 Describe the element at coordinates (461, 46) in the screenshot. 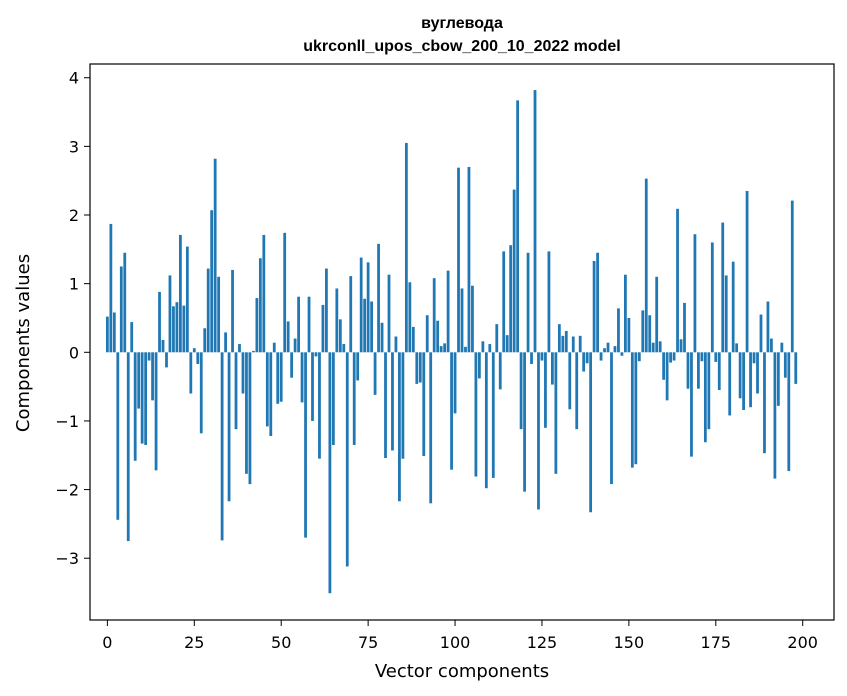

I see `chart-subtitle: ukrconll_upos_cbow_200_10_2022 model` at that location.